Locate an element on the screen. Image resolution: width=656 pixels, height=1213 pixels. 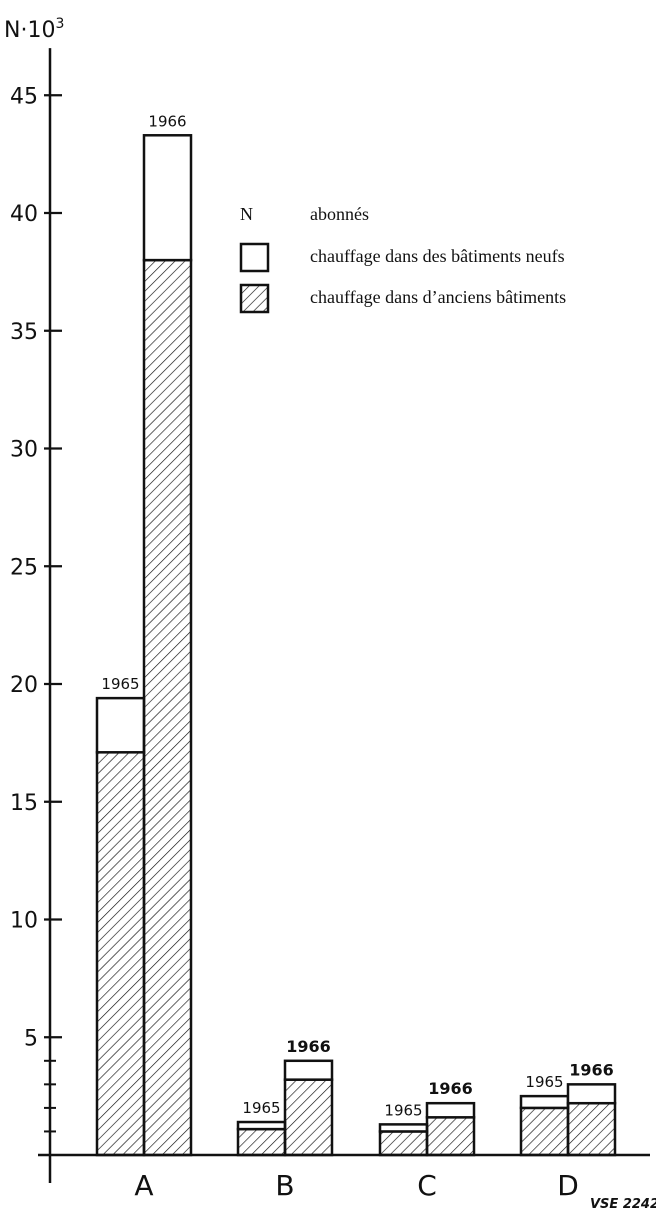
y-tick-label: 5 is located at coordinates (31, 1038).